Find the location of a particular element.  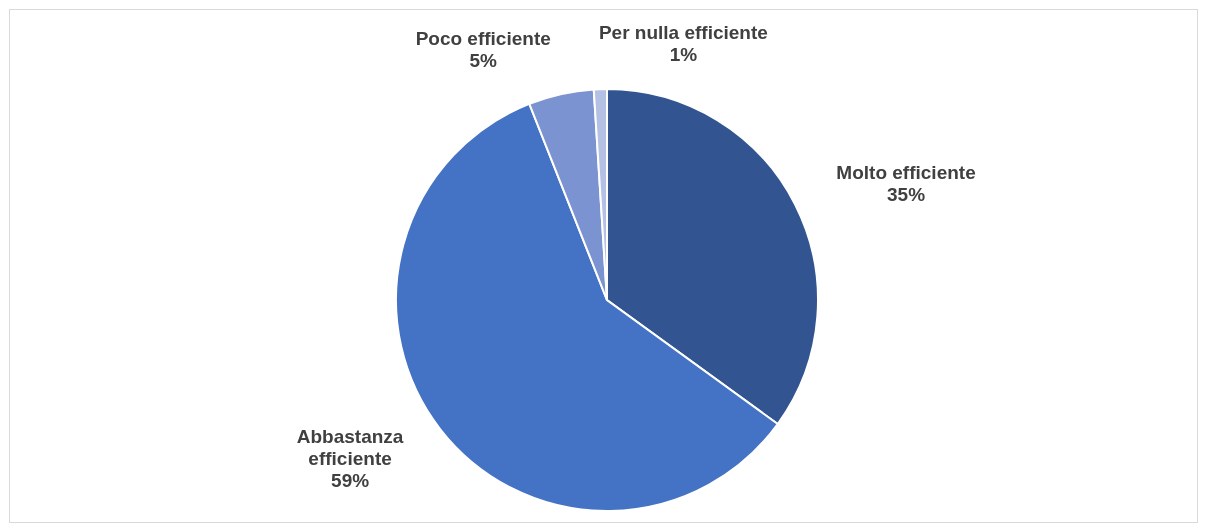

slice-label: Molto efficiente is located at coordinates (906, 173).